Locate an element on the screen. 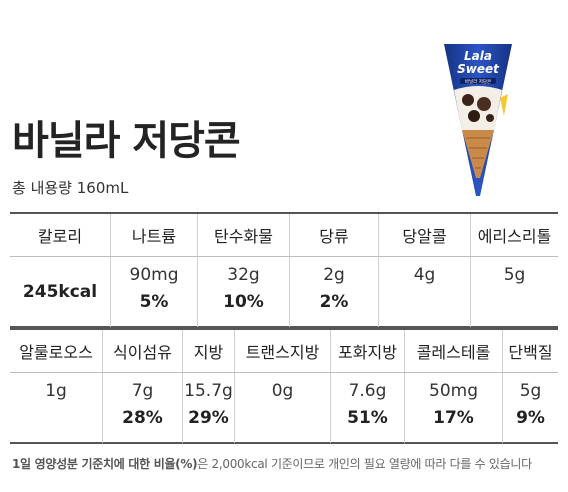 This screenshot has width=568, height=492. percent-value: 10% is located at coordinates (243, 302).